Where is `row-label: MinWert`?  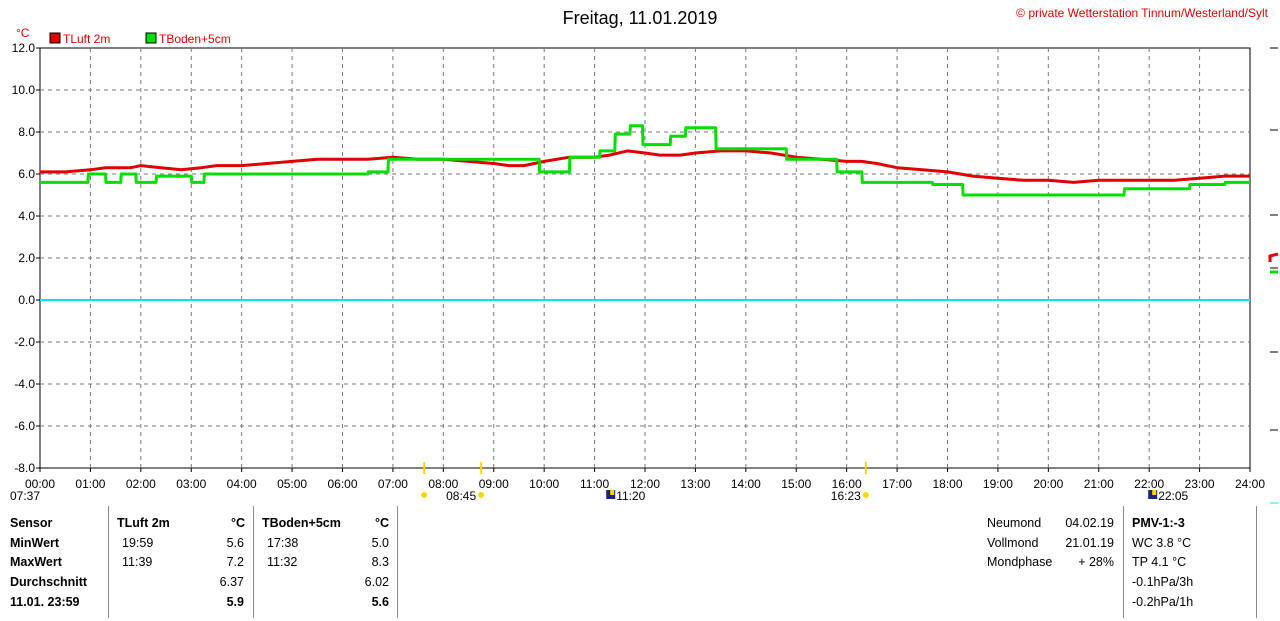 row-label: MinWert is located at coordinates (35, 543).